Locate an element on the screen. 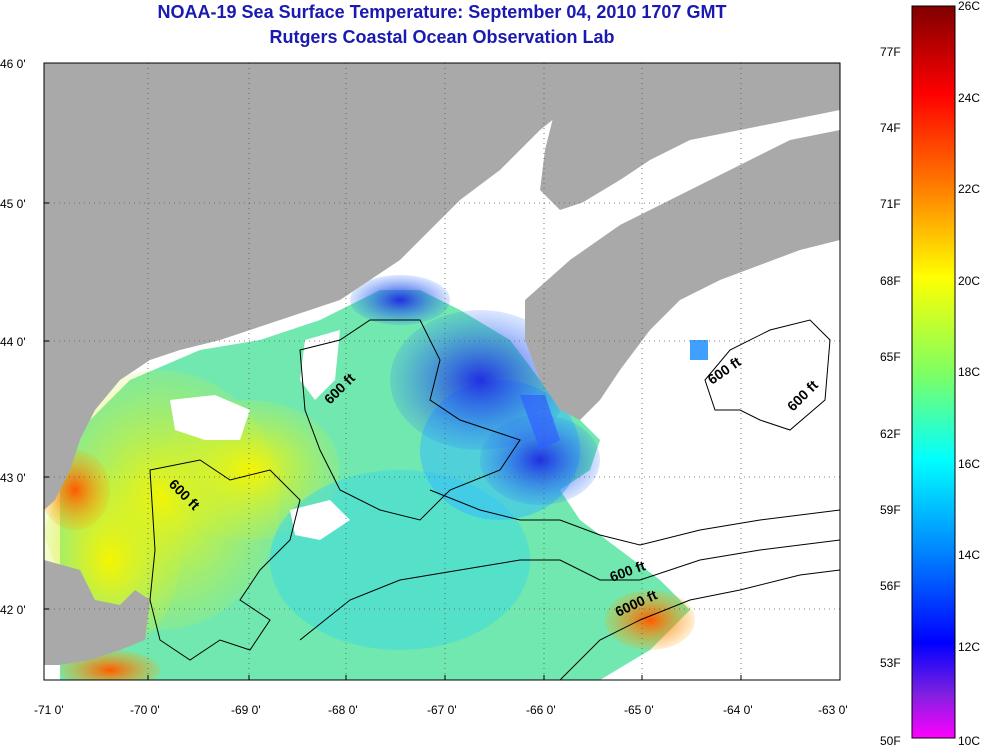  lon-label: -63 0' is located at coordinates (833, 710).